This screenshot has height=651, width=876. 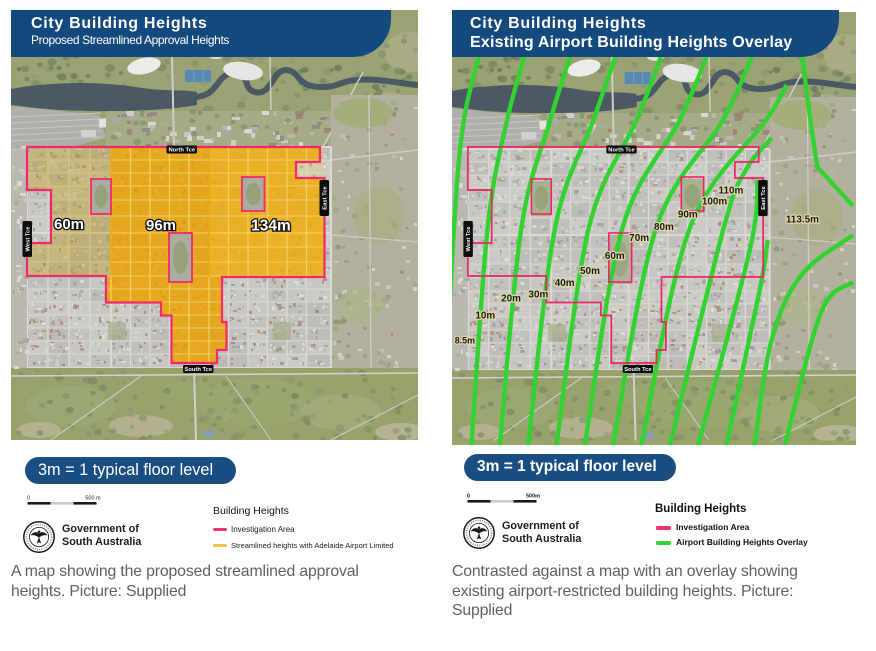 What do you see at coordinates (731, 190) in the screenshot?
I see `svg-text: 110m` at bounding box center [731, 190].